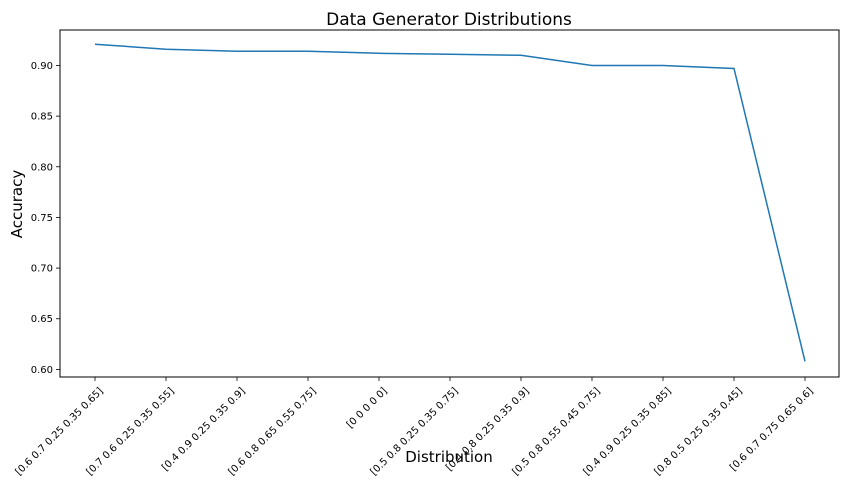 The image size is (864, 504). Describe the element at coordinates (772, 430) in the screenshot. I see `x-tick-label: [0.6 0.7 0.75 0.65 0.6]` at that location.